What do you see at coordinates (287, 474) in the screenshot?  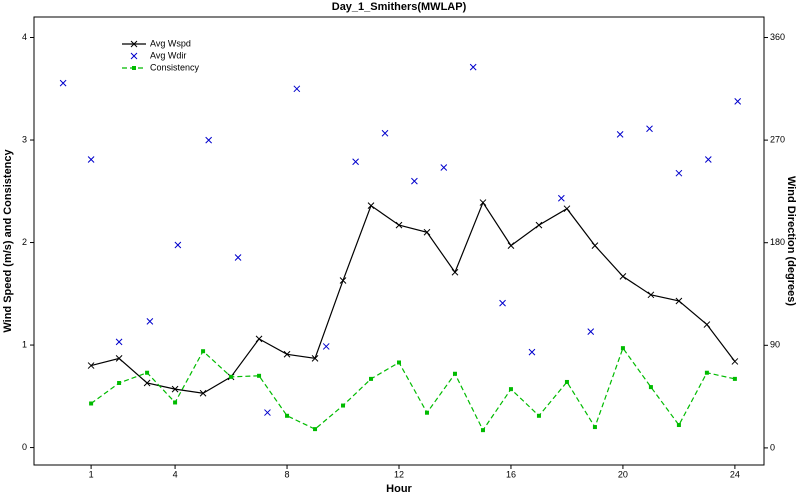 I see `x-tick-label: 8` at bounding box center [287, 474].